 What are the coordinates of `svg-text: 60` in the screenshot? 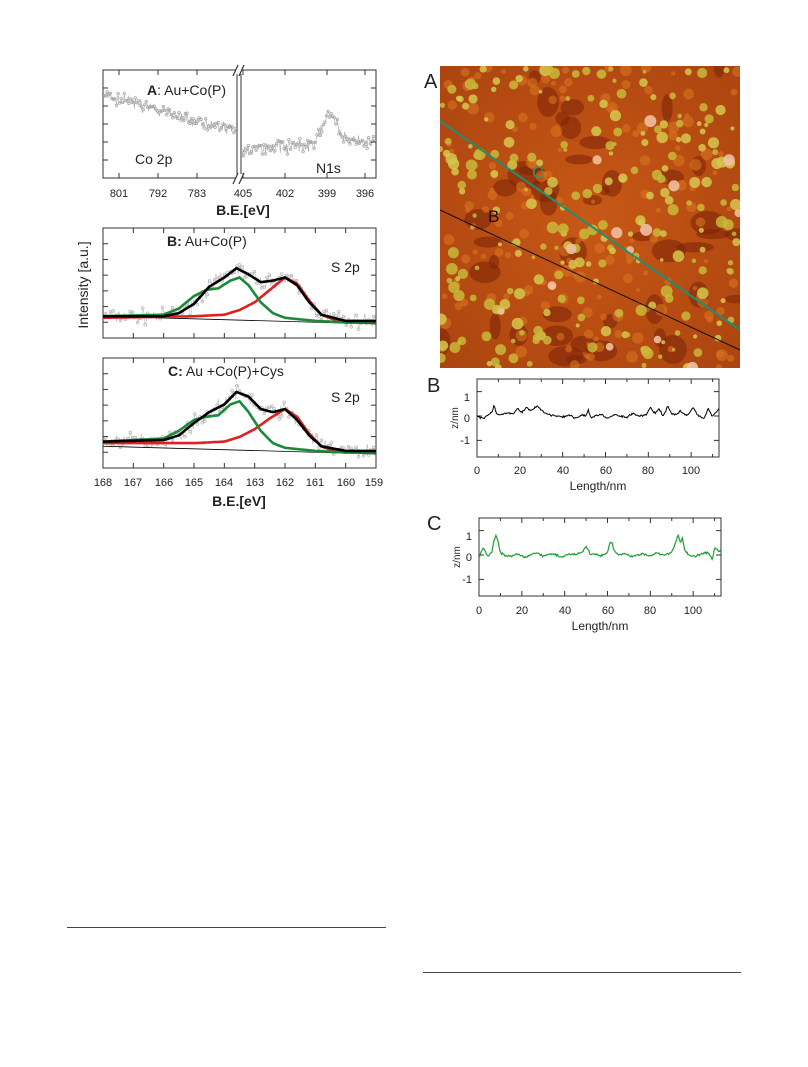 It's located at (606, 471).